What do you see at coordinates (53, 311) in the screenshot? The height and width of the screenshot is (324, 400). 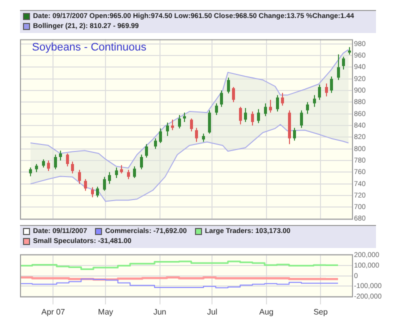 I see `x-tick-label: Apr 07` at bounding box center [53, 311].